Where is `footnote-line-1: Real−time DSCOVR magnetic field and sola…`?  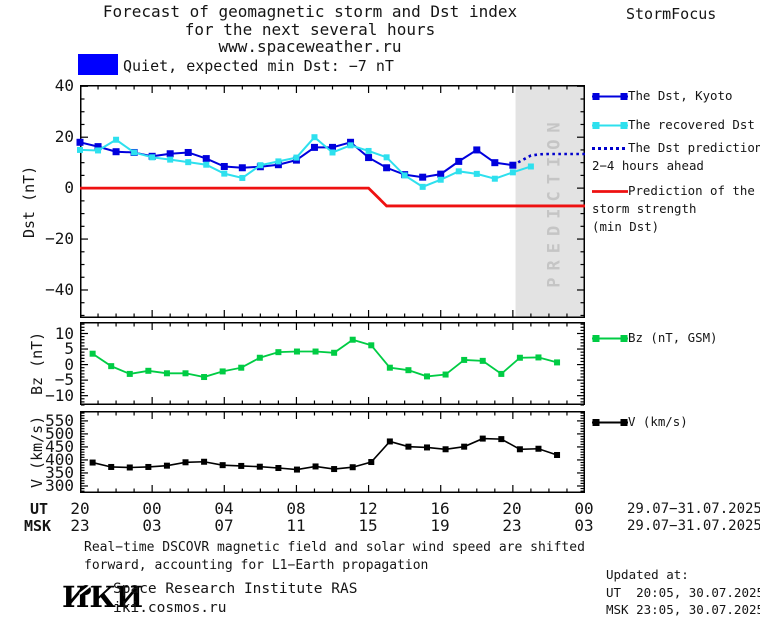 footnote-line-1: Real−time DSCOVR magnetic field and sola… is located at coordinates (334, 547).